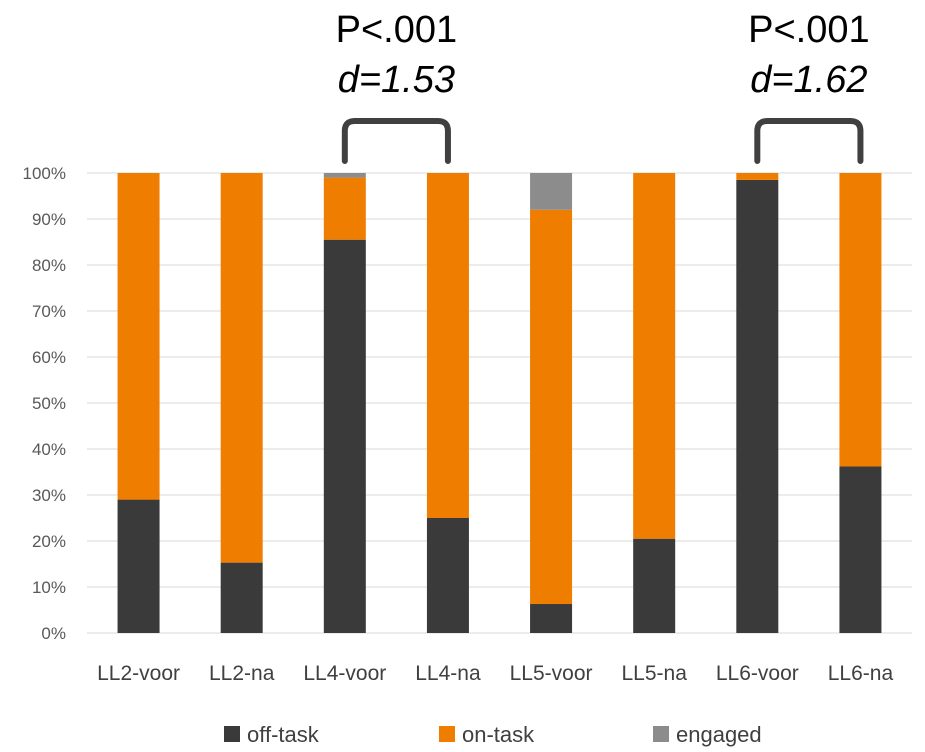  What do you see at coordinates (654, 585) in the screenshot?
I see `bar-segment-off-task-LL5-na` at bounding box center [654, 585].